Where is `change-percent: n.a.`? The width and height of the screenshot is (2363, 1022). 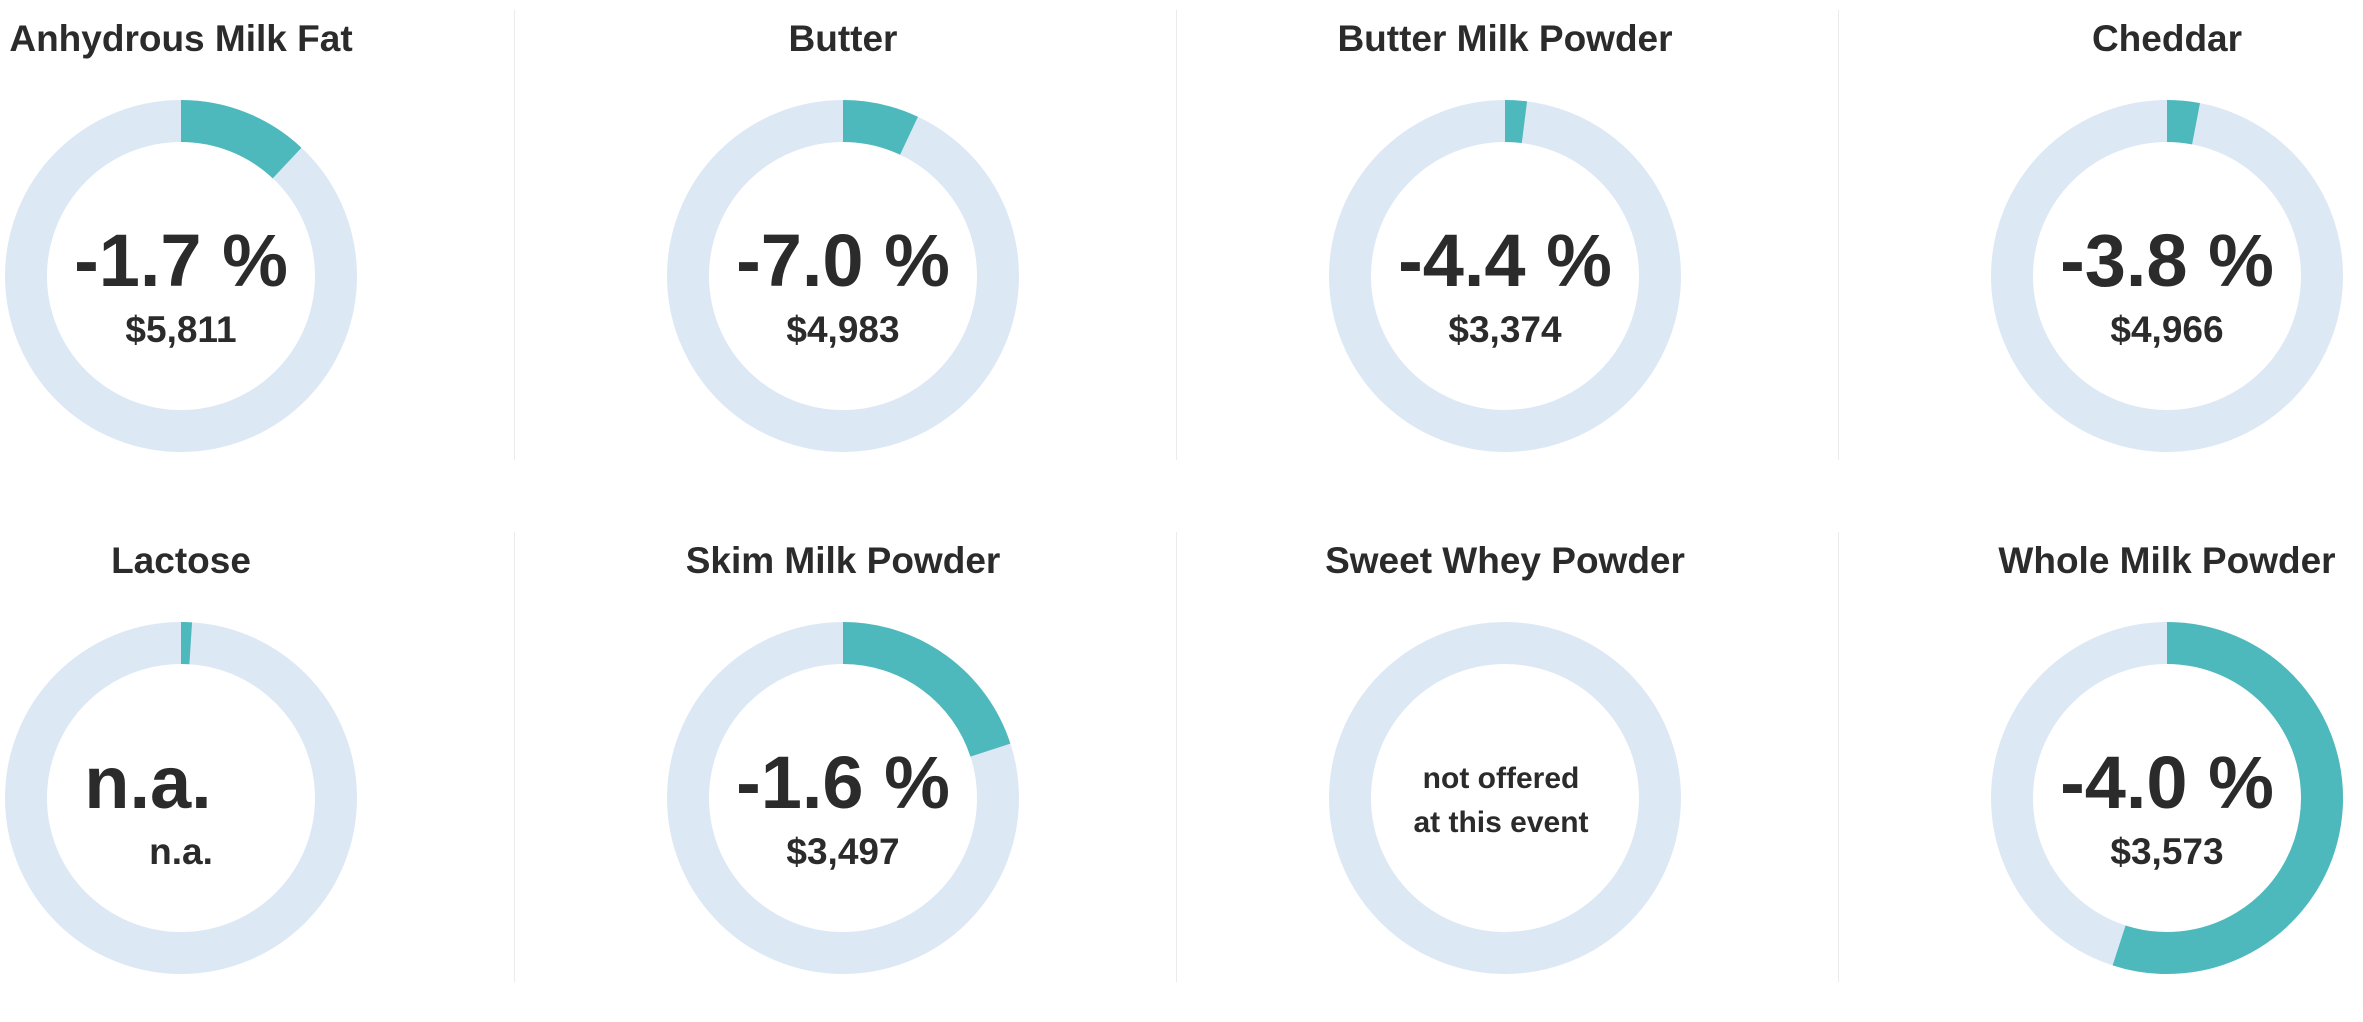
change-percent: n.a. is located at coordinates (147, 782).